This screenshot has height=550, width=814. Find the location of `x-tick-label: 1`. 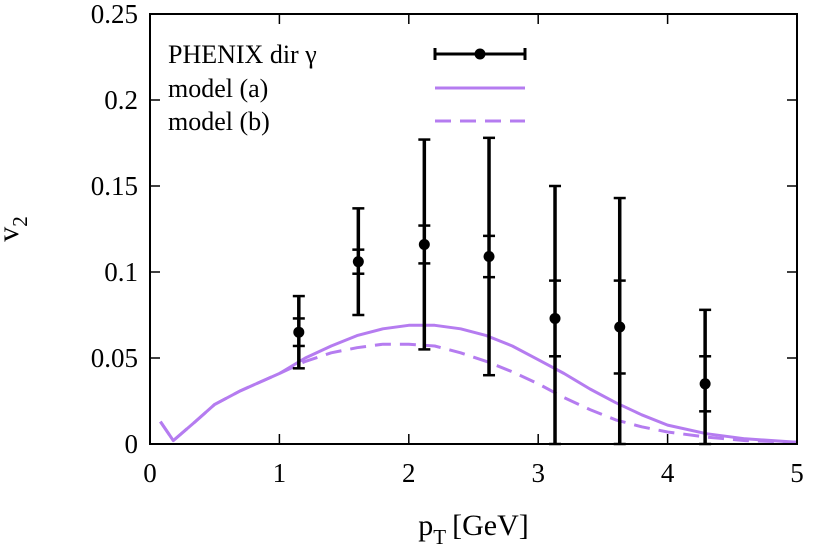

x-tick-label: 1 is located at coordinates (280, 473).